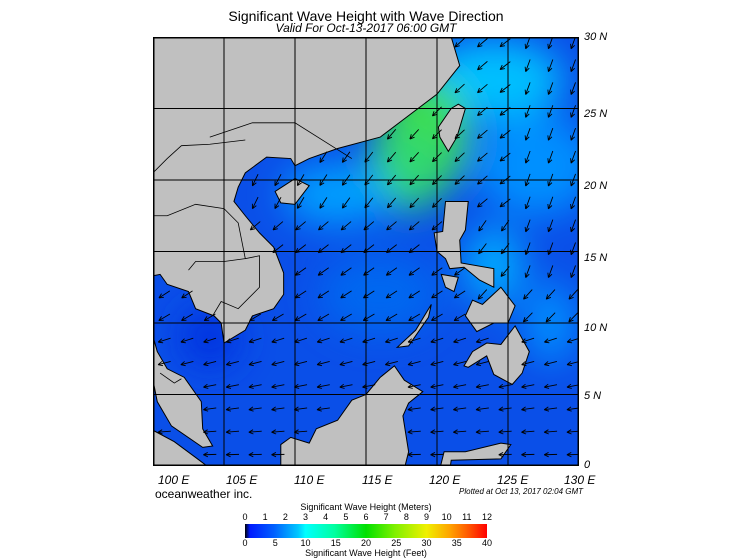 The width and height of the screenshot is (755, 560). What do you see at coordinates (593, 396) in the screenshot?
I see `lat-label: 5 N` at bounding box center [593, 396].